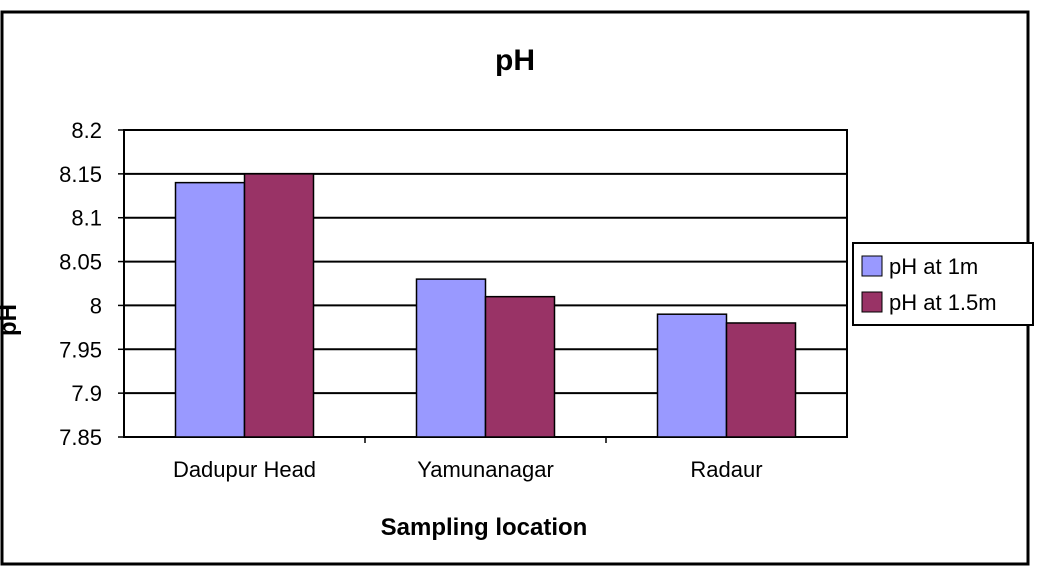 The height and width of the screenshot is (576, 1038). What do you see at coordinates (80, 437) in the screenshot?
I see `y-tick-label: 7.85` at bounding box center [80, 437].